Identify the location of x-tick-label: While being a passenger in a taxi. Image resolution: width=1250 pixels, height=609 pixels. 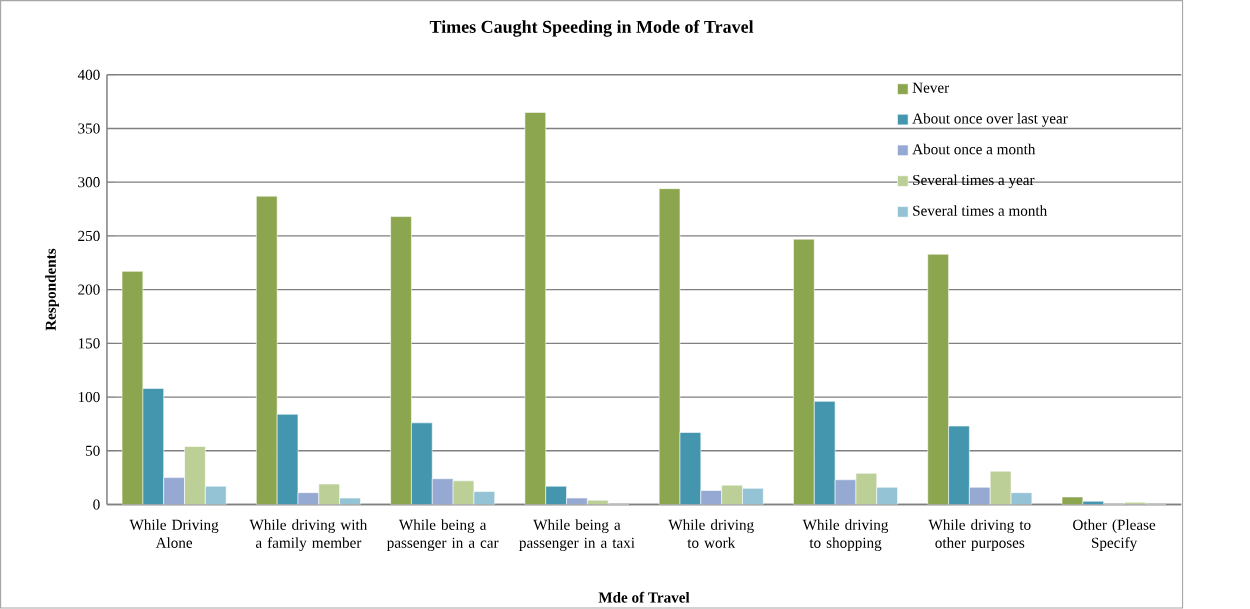
(577, 535).